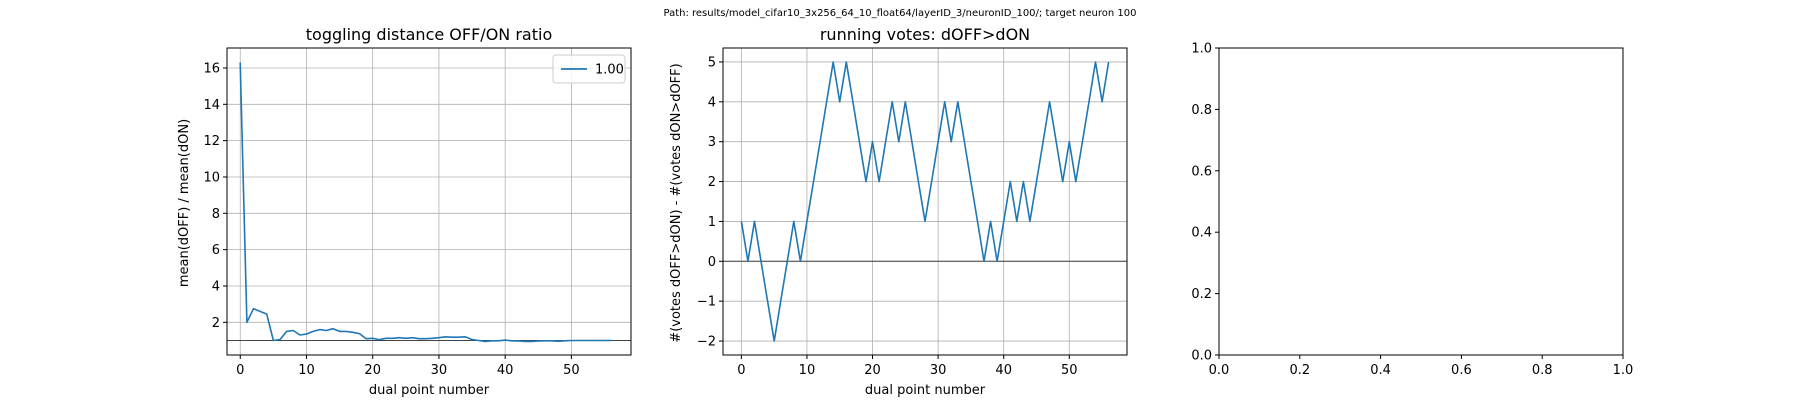 The height and width of the screenshot is (404, 1800). Describe the element at coordinates (938, 370) in the screenshot. I see `votes-chart-xtick-label: 30` at that location.